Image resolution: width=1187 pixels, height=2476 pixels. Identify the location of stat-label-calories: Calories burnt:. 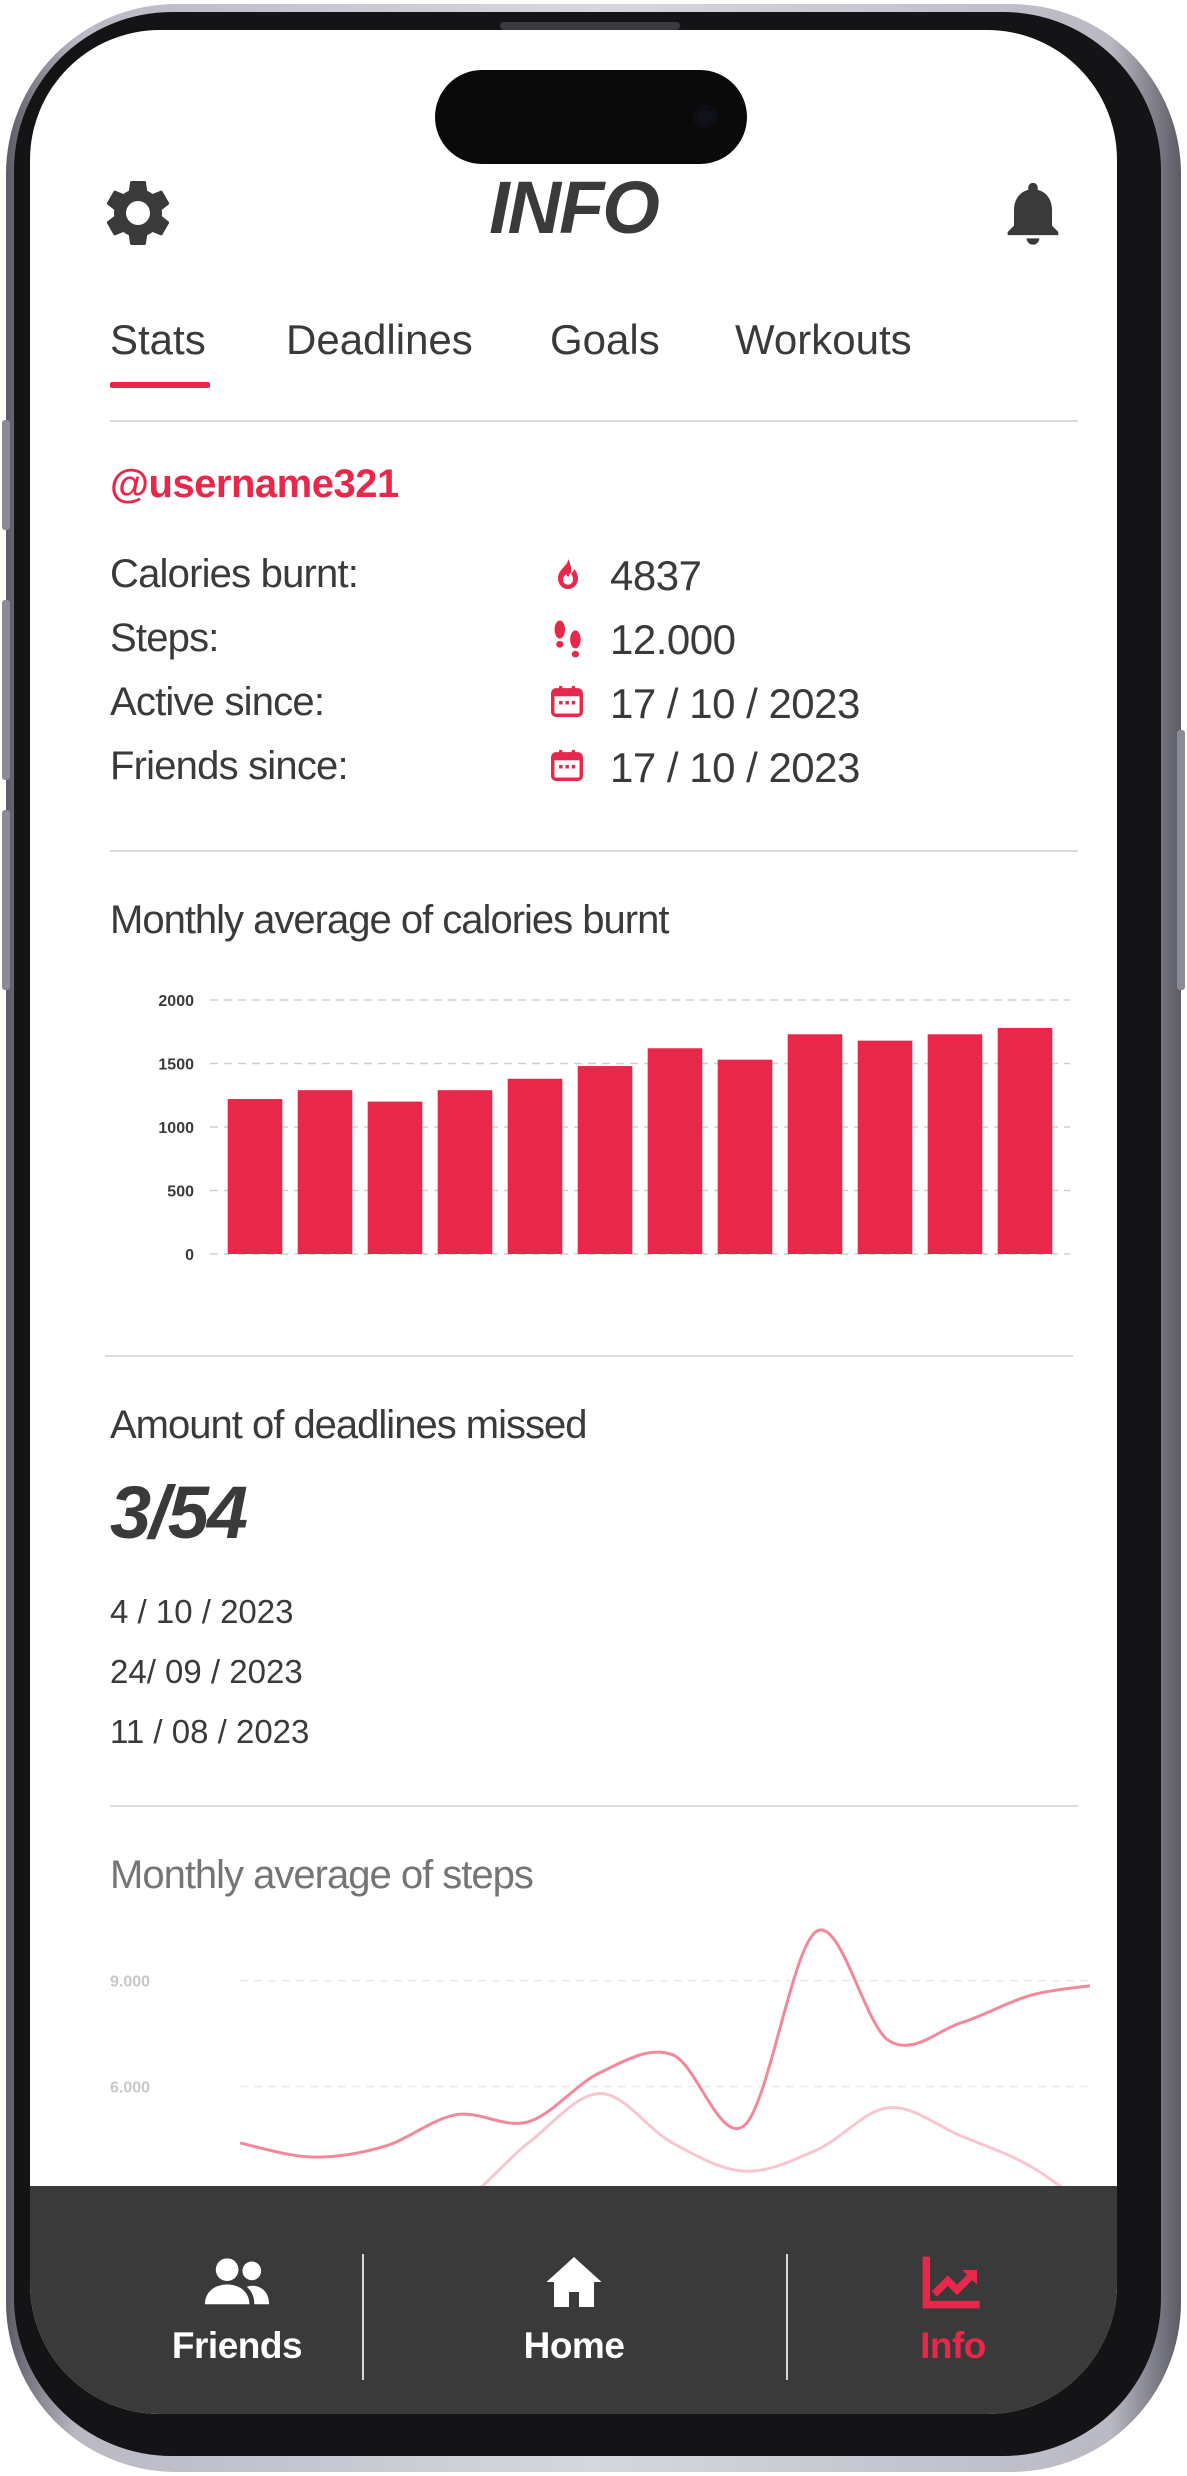
(234, 574).